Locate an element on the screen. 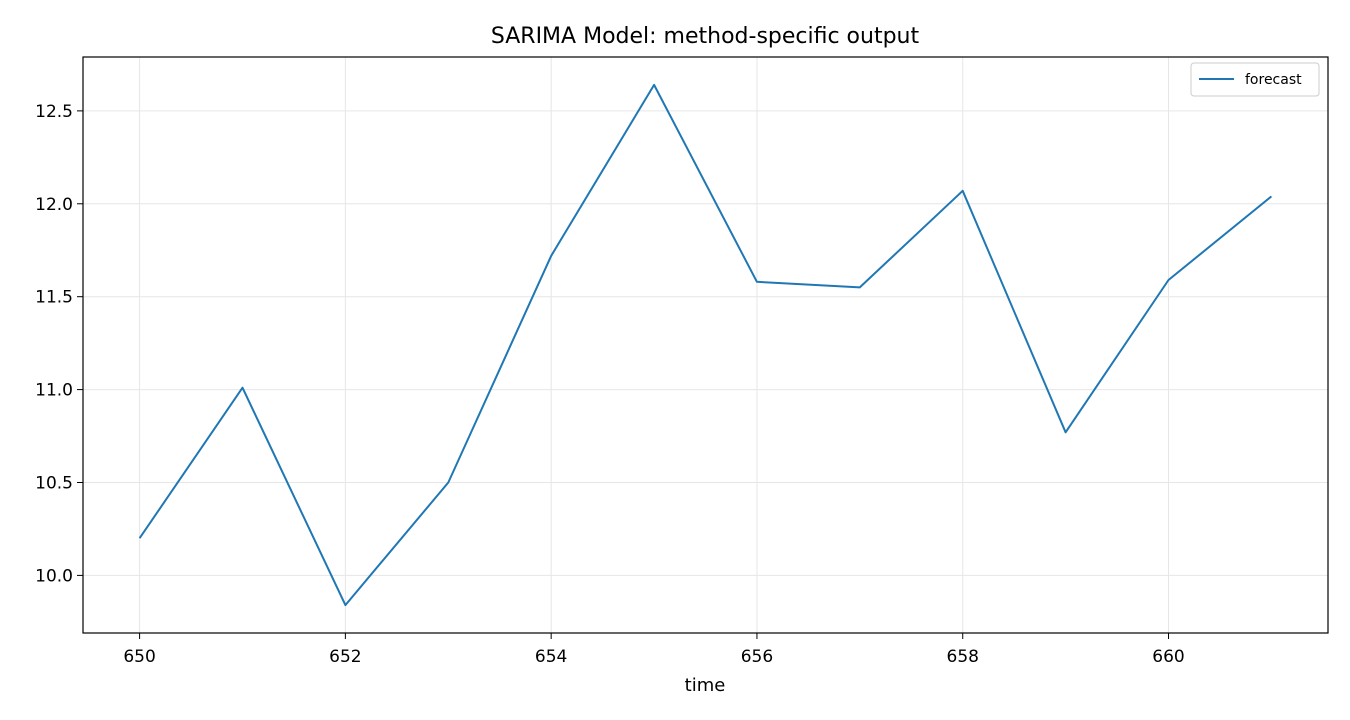 This screenshot has height=720, width=1350. y-tick-label: 10.0 is located at coordinates (54, 576).